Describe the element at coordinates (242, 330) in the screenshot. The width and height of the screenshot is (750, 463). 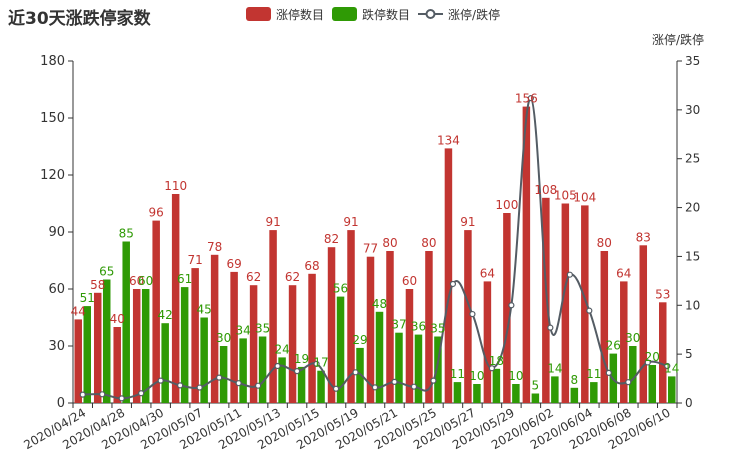
I see `data-label-down: 34` at that location.